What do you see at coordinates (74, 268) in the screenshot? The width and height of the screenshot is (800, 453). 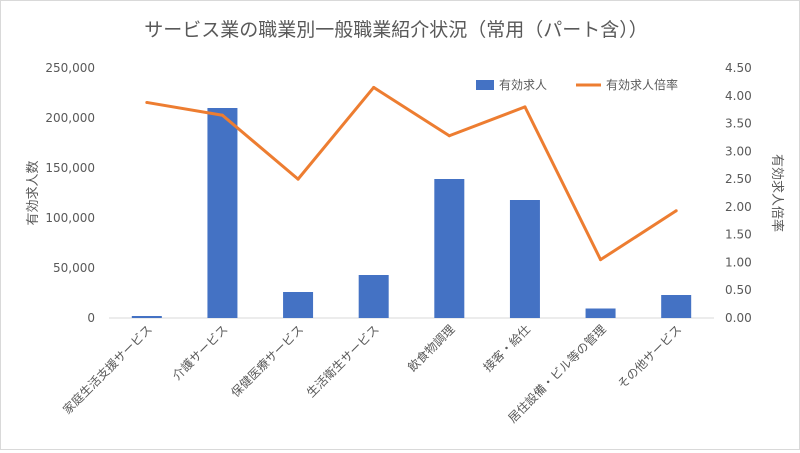 I see `left-axis-tick-label: 50,000` at bounding box center [74, 268].